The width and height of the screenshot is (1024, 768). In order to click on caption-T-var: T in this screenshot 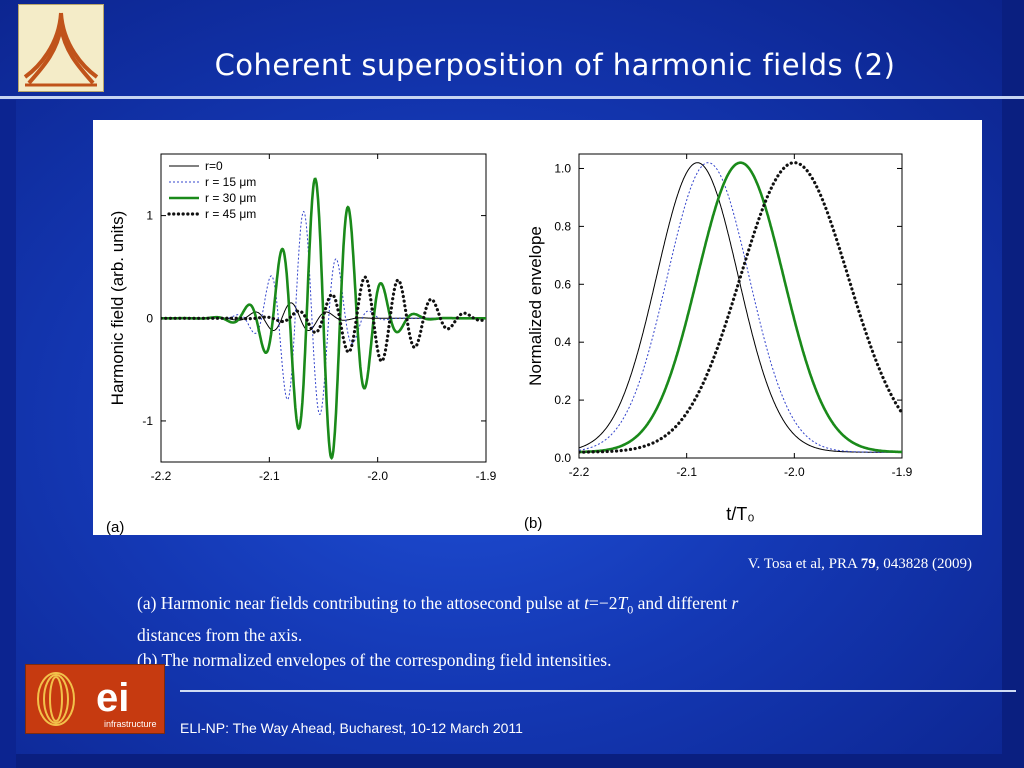, I will do `click(622, 603)`.